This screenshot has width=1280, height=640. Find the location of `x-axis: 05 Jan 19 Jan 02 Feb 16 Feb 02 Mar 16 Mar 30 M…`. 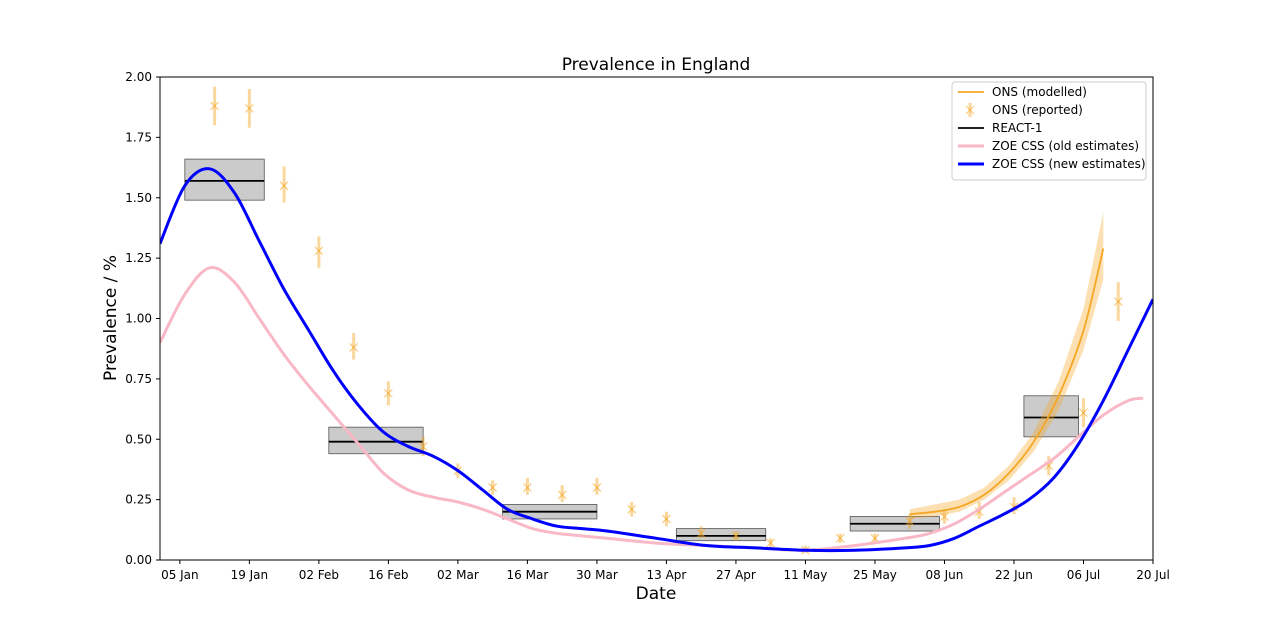

x-axis: 05 Jan 19 Jan 02 Feb 16 Feb 02 Mar 16 Mar 30 M… is located at coordinates (665, 571).